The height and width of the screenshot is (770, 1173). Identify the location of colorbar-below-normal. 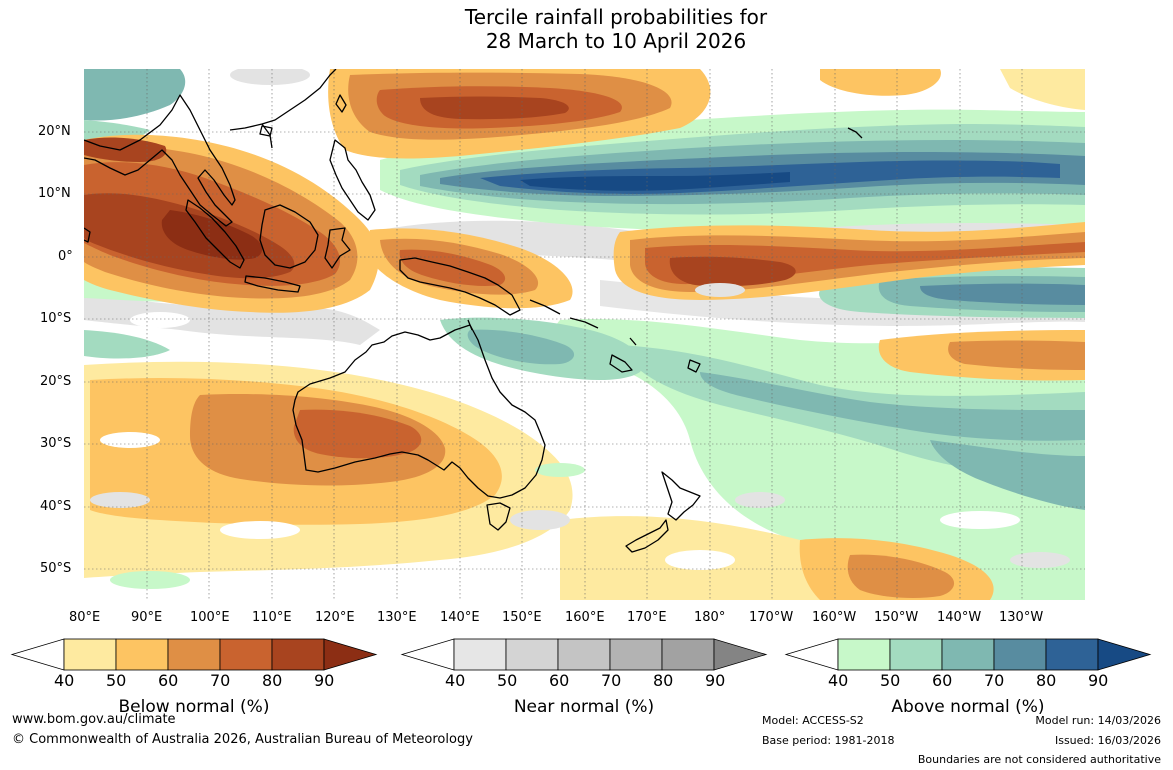
(194, 654).